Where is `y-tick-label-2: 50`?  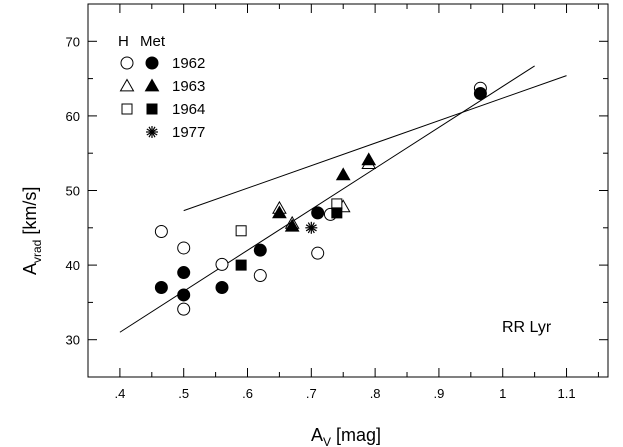 y-tick-label-2: 50 is located at coordinates (73, 191).